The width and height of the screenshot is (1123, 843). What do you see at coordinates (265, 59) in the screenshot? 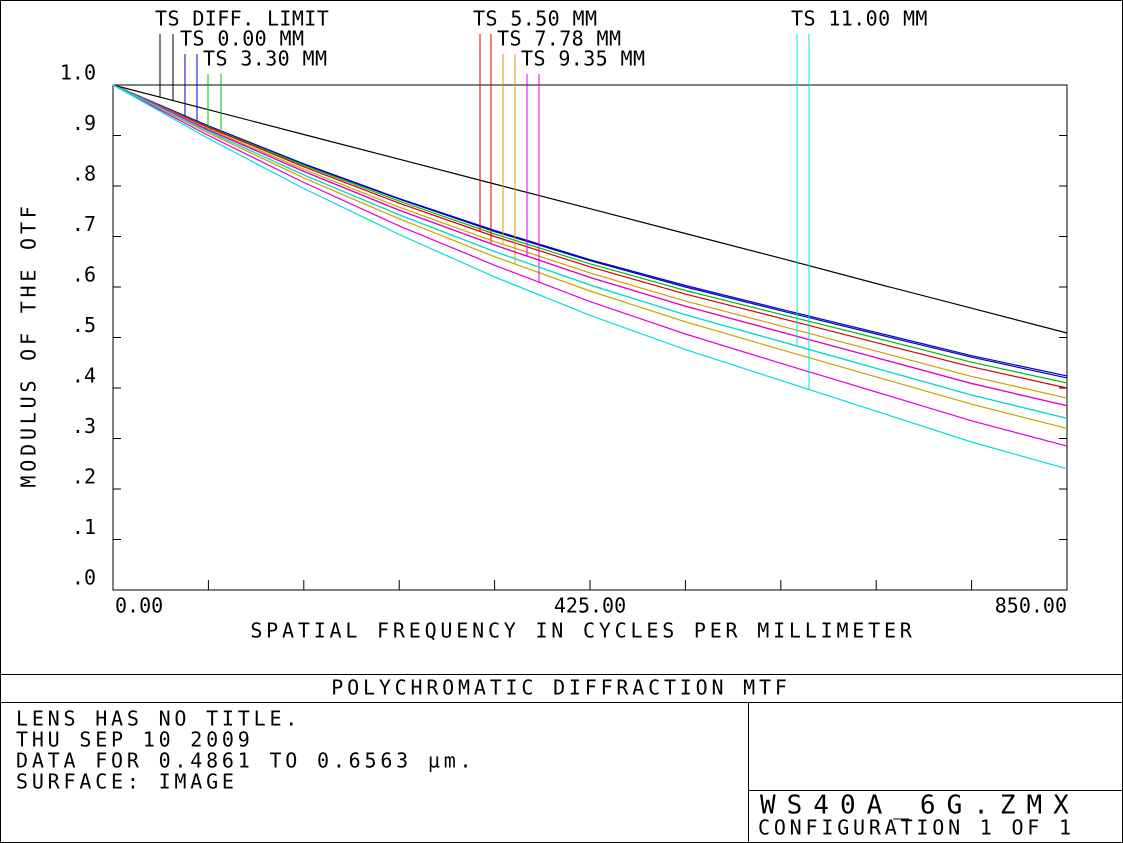
I see `legend-label: TS 3.30 MM` at bounding box center [265, 59].